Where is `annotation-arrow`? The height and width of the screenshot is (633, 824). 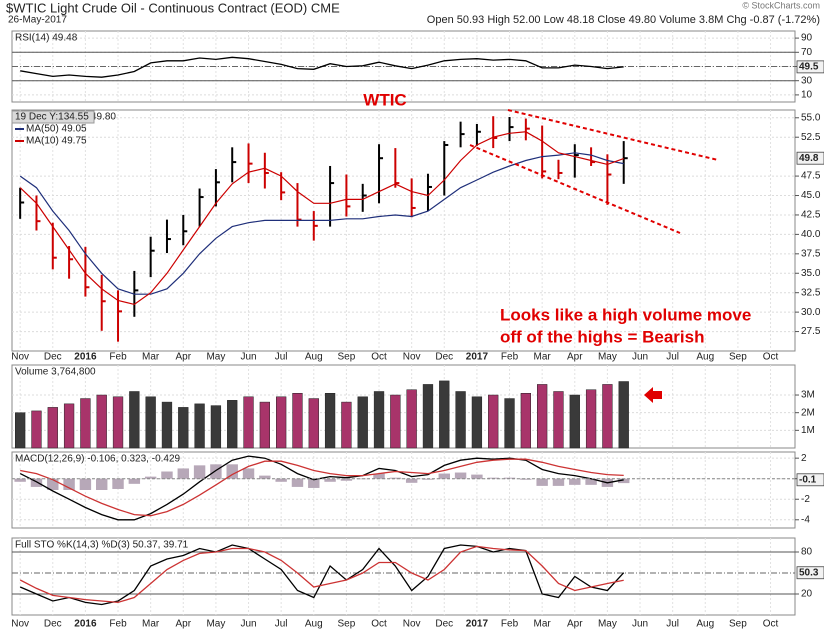
annotation-arrow is located at coordinates (653, 395).